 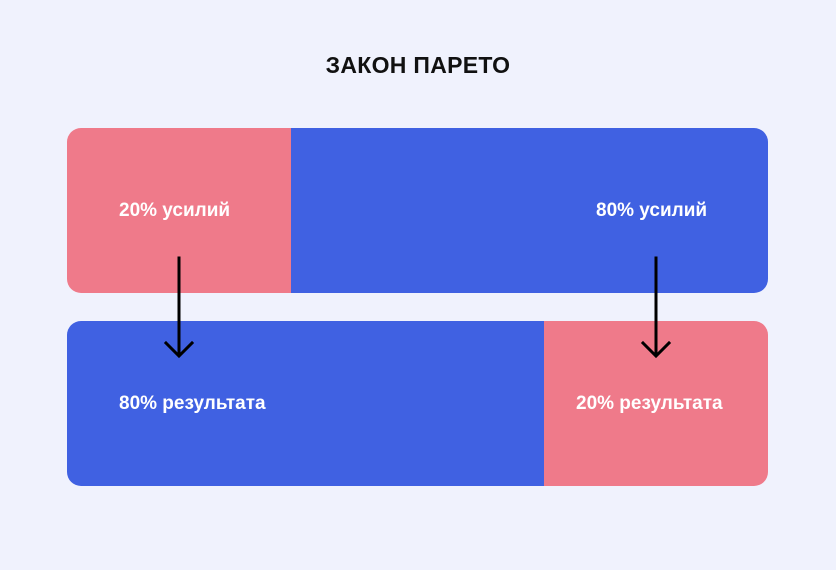 I want to click on effort-20-segment: 20% усилий, so click(x=179, y=210).